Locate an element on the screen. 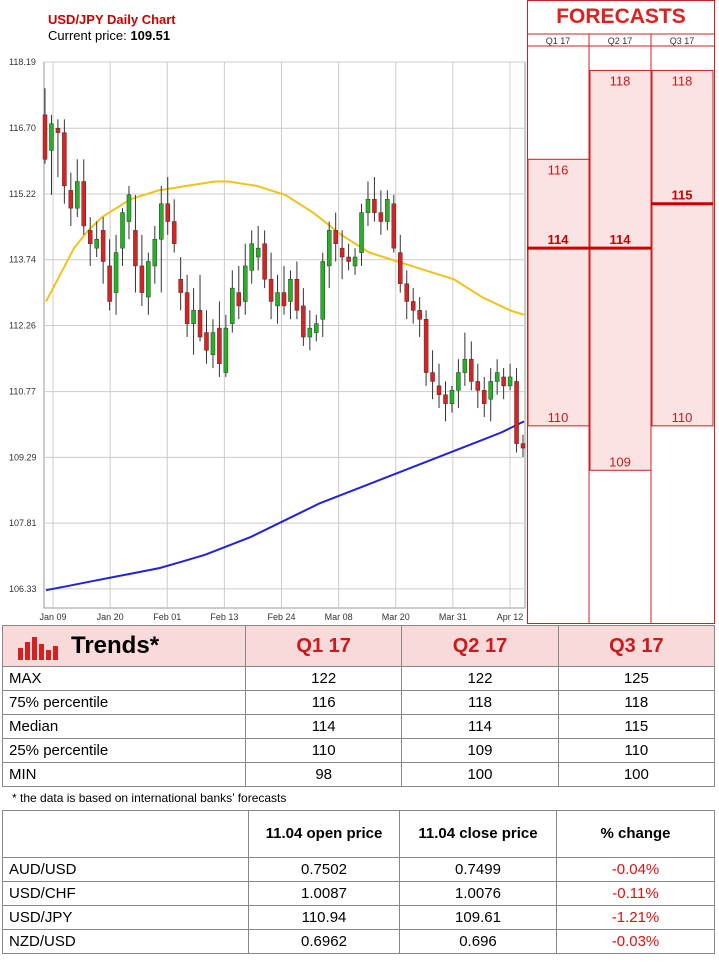  forecast-median-label: 114 is located at coordinates (559, 239).